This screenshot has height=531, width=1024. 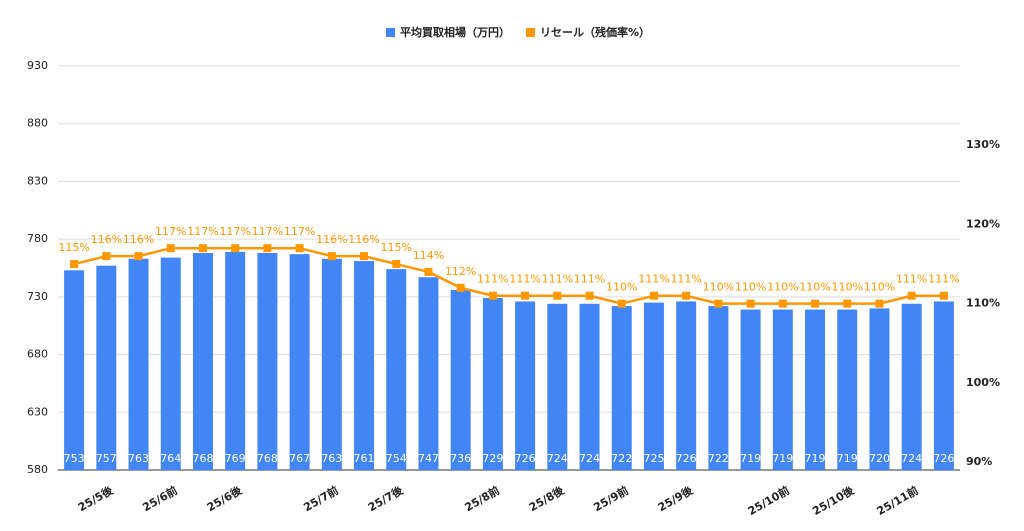 What do you see at coordinates (37, 123) in the screenshot?
I see `y-tick-label: 880` at bounding box center [37, 123].